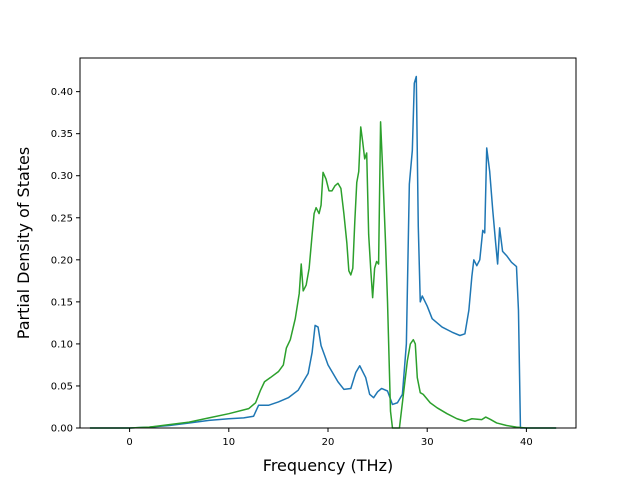 Image resolution: width=640 pixels, height=480 pixels. Describe the element at coordinates (62, 218) in the screenshot. I see `y-tick-label: 0.25` at that location.